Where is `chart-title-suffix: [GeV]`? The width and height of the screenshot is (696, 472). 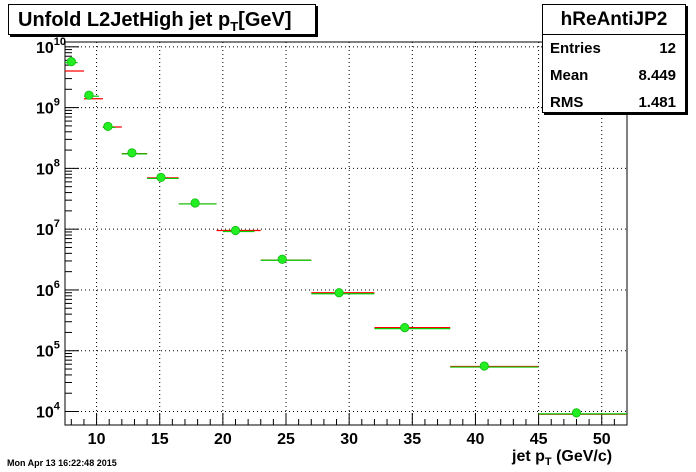
chart-title-suffix: [GeV] is located at coordinates (265, 20).